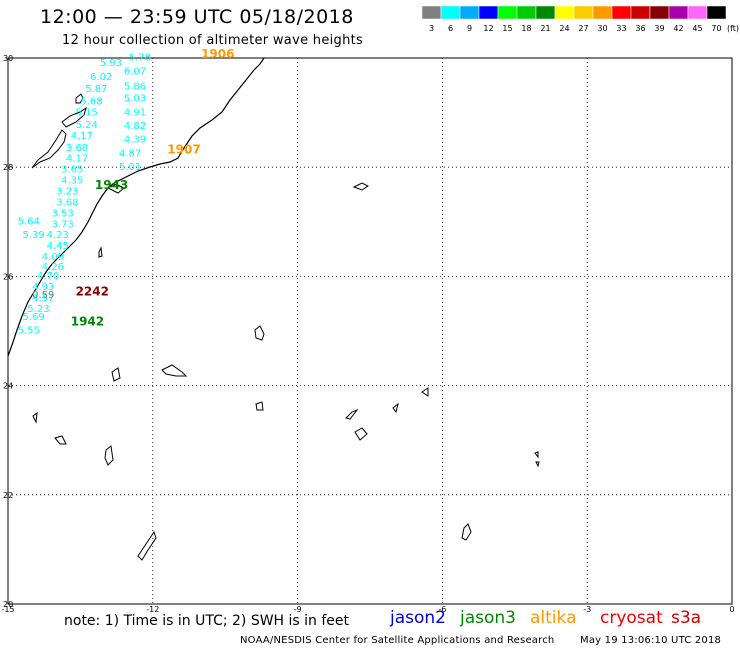 Image resolution: width=740 pixels, height=650 pixels. Describe the element at coordinates (442, 609) in the screenshot. I see `lon-tick-label: -6` at that location.